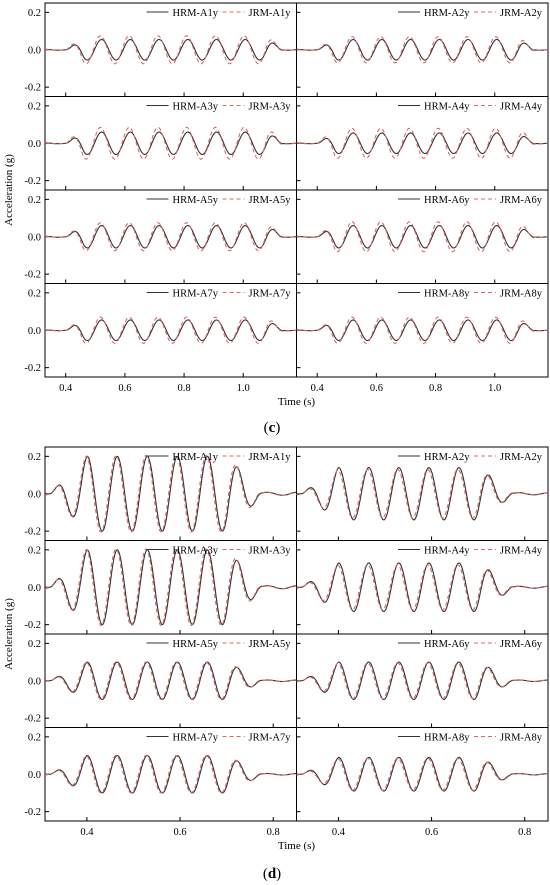 The image size is (550, 885). Describe the element at coordinates (272, 428) in the screenshot. I see `panel-label-c: (c)` at that location.